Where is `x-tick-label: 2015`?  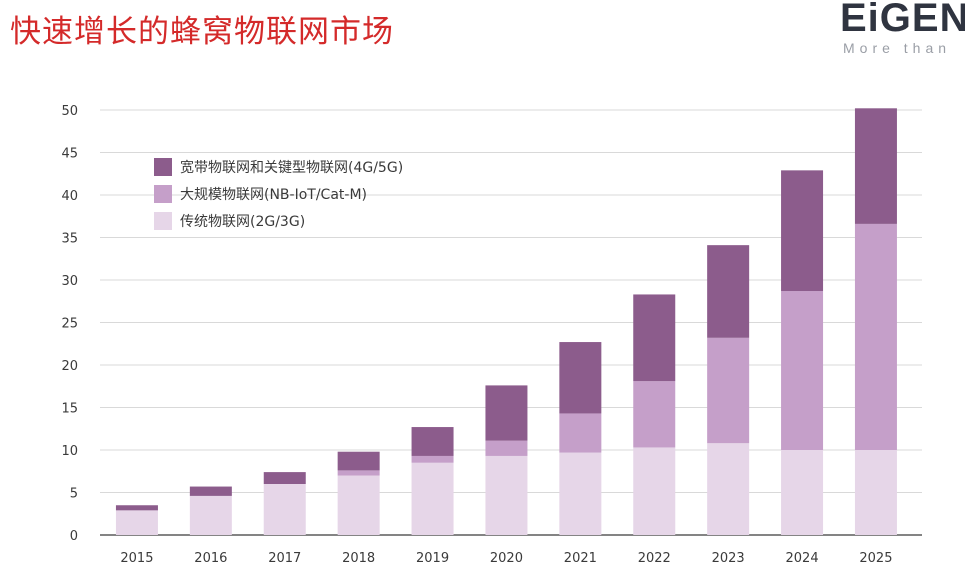
x-tick-label: 2015 is located at coordinates (136, 558).